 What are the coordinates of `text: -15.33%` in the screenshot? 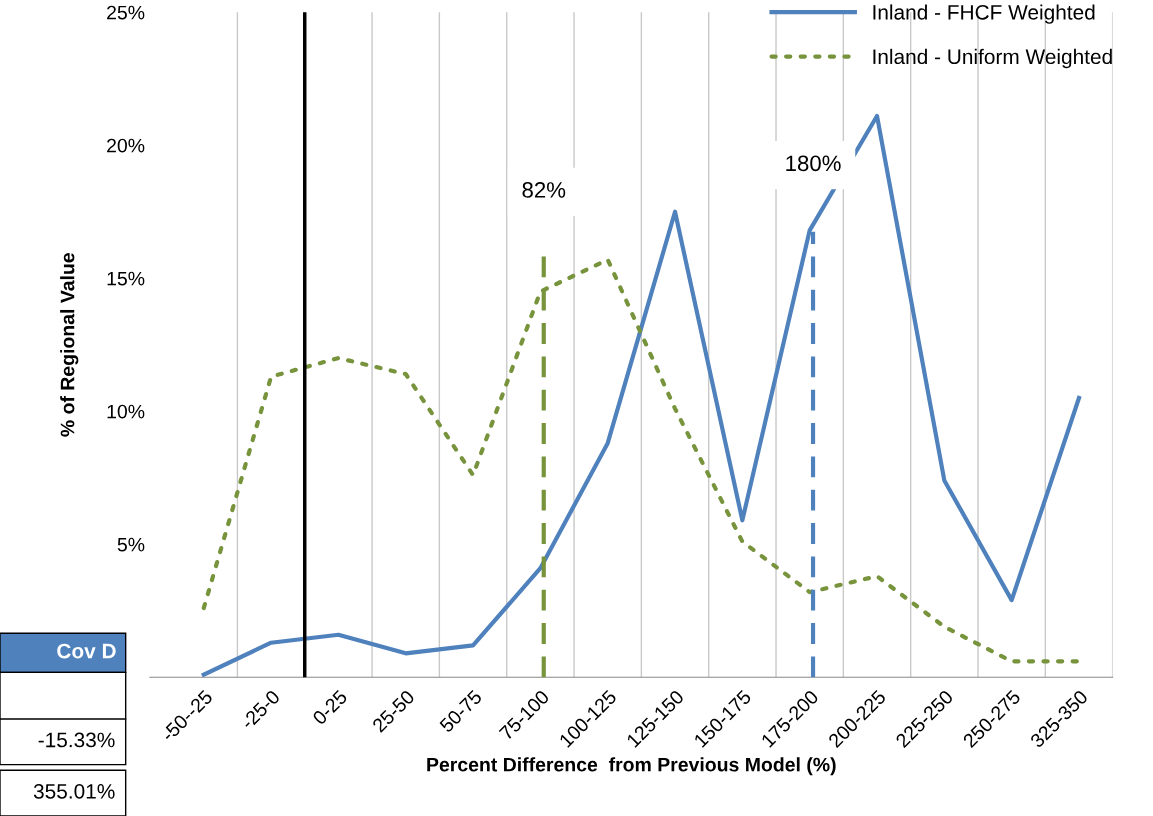 It's located at (76, 740).